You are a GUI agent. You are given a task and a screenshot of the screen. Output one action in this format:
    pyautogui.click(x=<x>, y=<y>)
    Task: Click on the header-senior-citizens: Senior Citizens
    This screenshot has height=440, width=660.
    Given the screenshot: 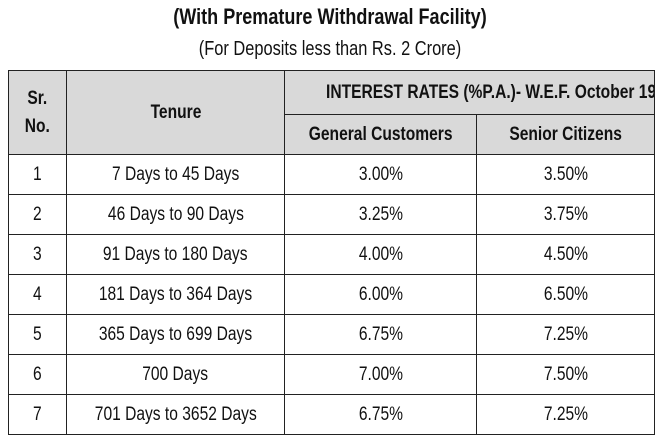 What is the action you would take?
    pyautogui.click(x=565, y=134)
    